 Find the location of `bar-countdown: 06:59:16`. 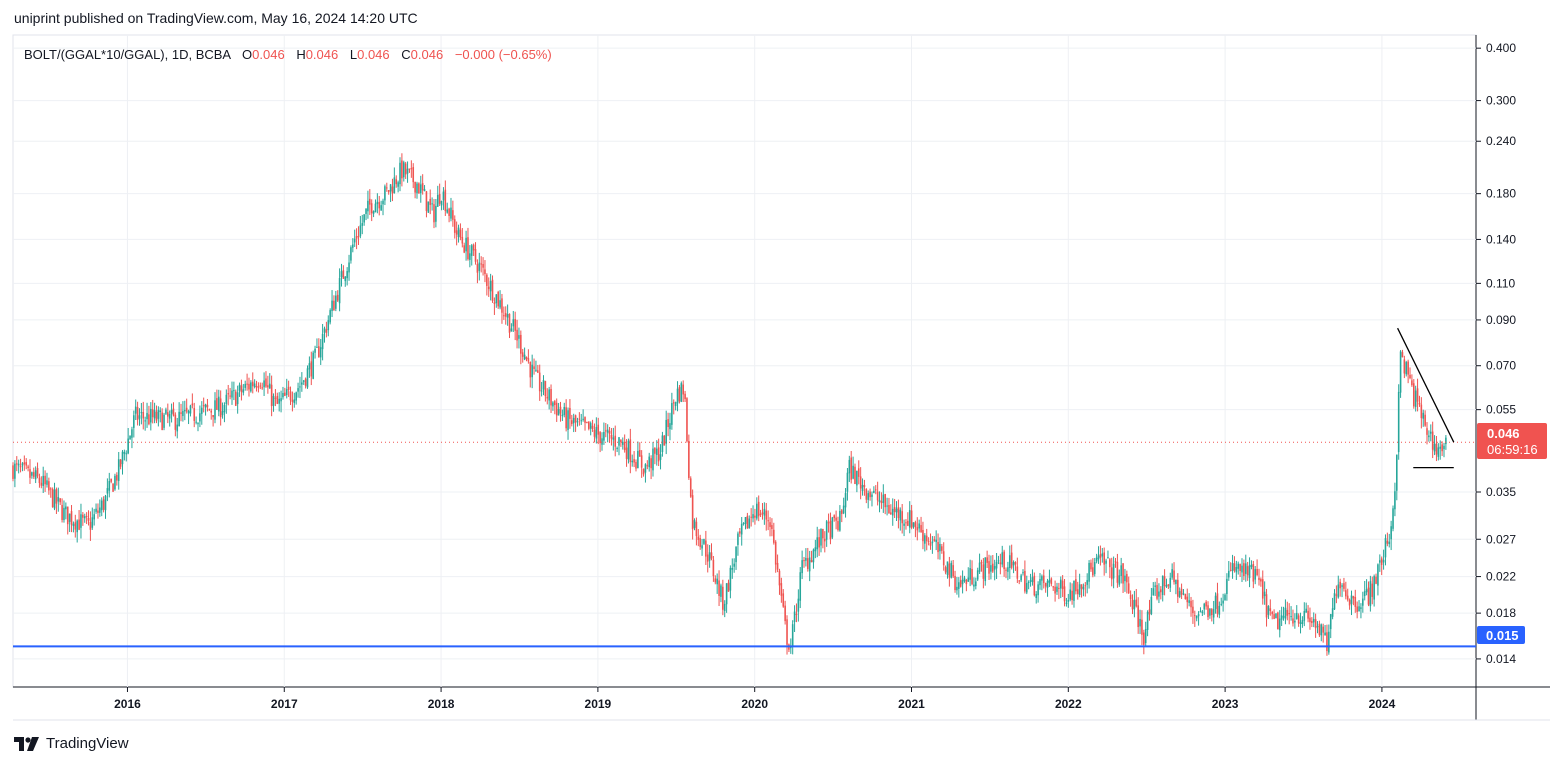

bar-countdown: 06:59:16 is located at coordinates (1512, 449).